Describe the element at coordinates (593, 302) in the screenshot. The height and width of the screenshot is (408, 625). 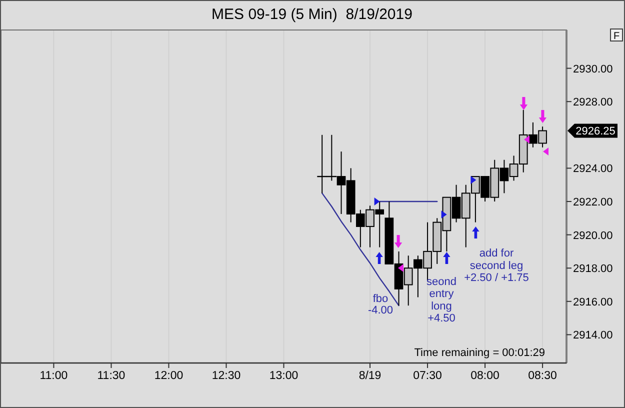
I see `y-tick-label: 2916.00` at that location.